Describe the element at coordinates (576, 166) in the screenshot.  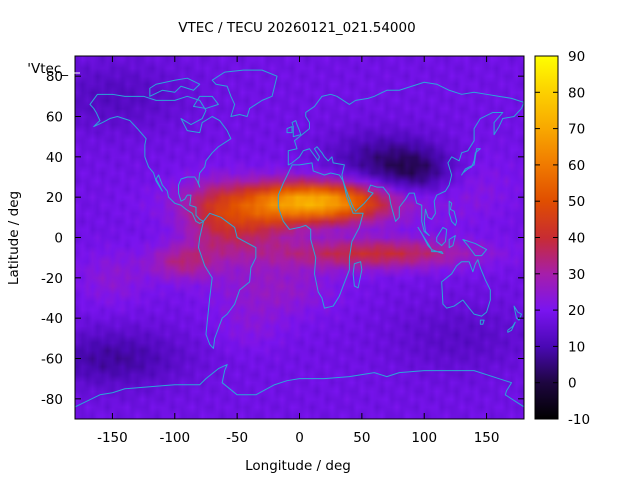
I see `colorbar-tick-label: 60` at that location.